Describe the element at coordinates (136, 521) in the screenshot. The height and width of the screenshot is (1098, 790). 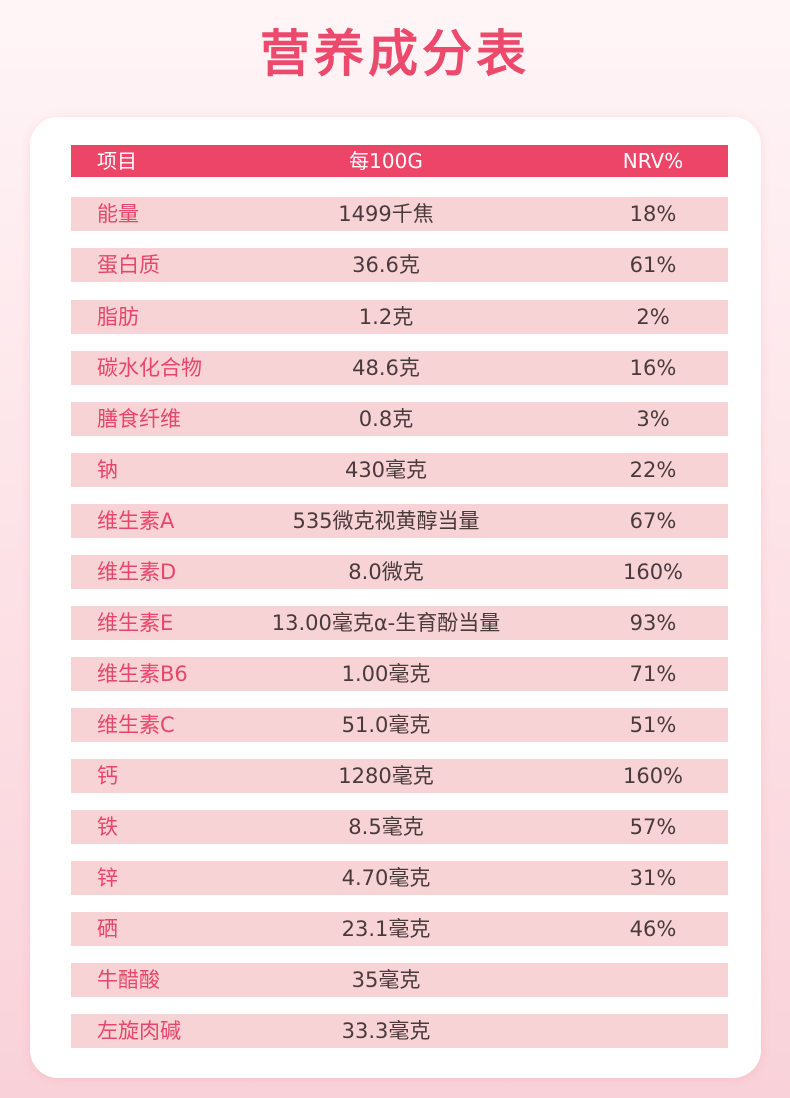
I see `nutrient-name: 维生素A` at that location.